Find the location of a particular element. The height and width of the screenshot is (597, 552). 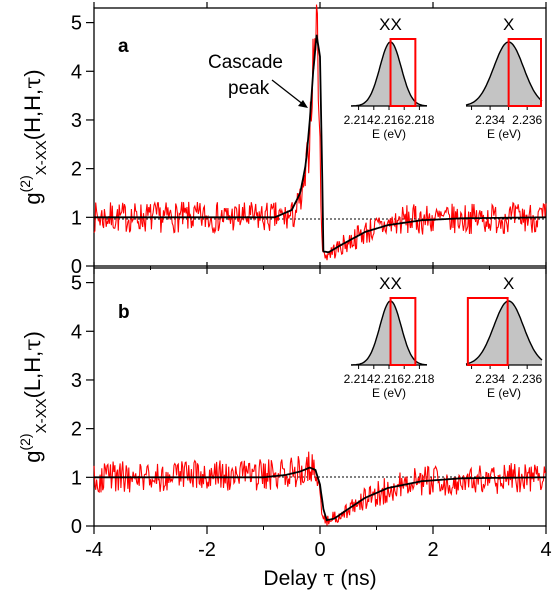

panel-b-fit-curve is located at coordinates (320, 494).